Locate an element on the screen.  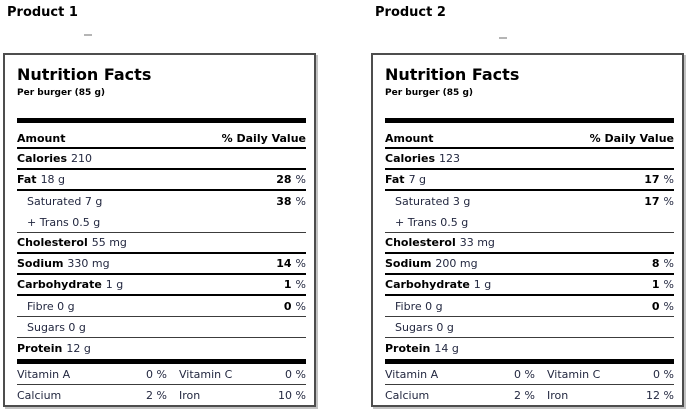
micro-value: 12 % is located at coordinates (660, 395).